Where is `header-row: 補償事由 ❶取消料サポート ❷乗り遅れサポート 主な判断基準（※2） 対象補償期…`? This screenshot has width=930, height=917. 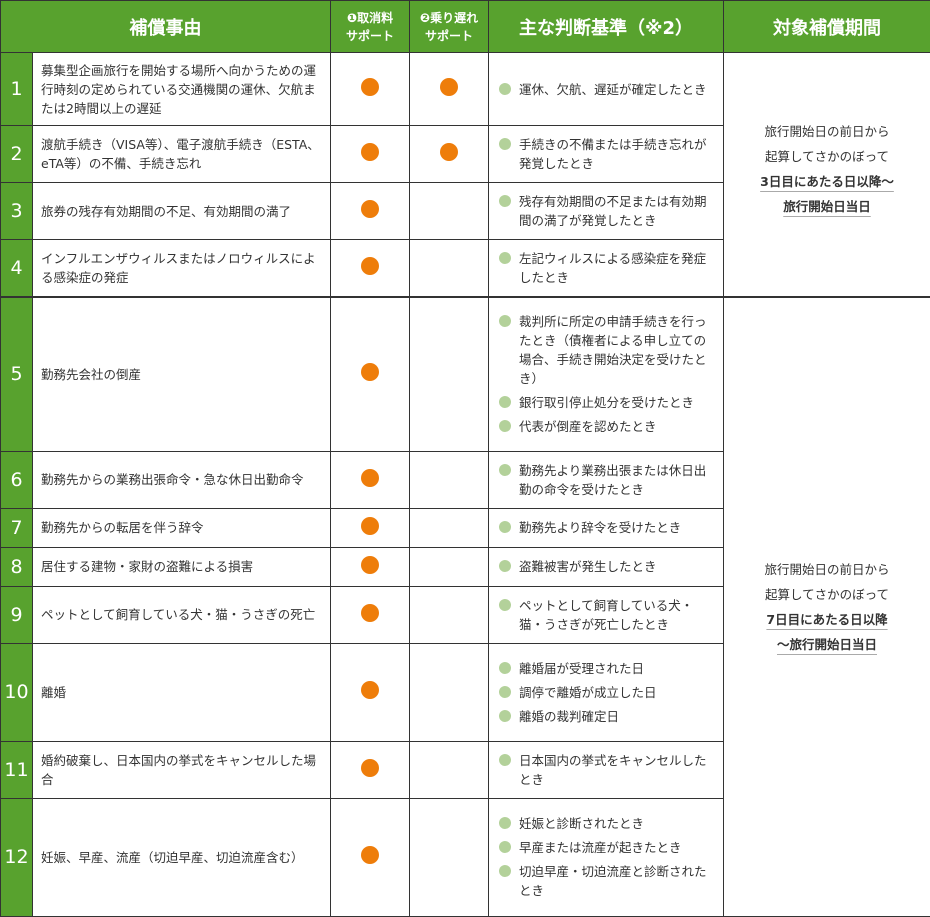 header-row: 補償事由 ❶取消料サポート ❷乗り遅れサポート 主な判断基準（※2） 対象補償期… is located at coordinates (465, 27).